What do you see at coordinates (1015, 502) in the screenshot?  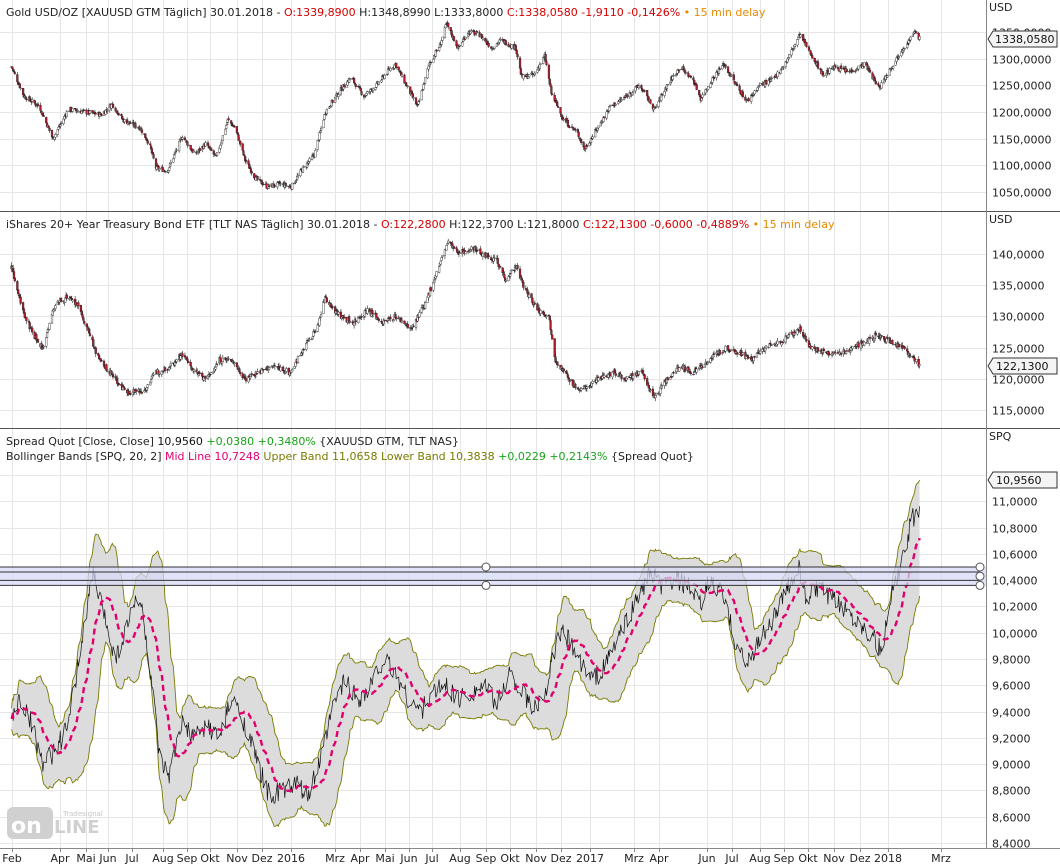 I see `y-tick-label: 11,0000` at bounding box center [1015, 502].